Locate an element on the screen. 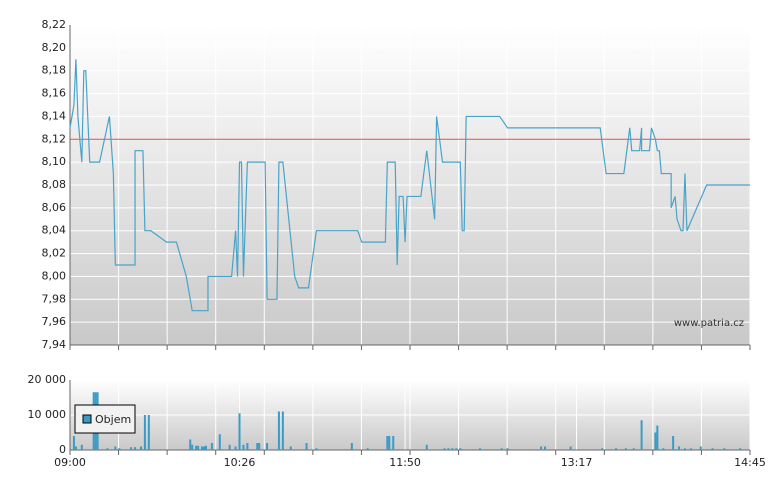 Image resolution: width=780 pixels, height=494 pixels. x-tick-label: 10:26 is located at coordinates (240, 462).